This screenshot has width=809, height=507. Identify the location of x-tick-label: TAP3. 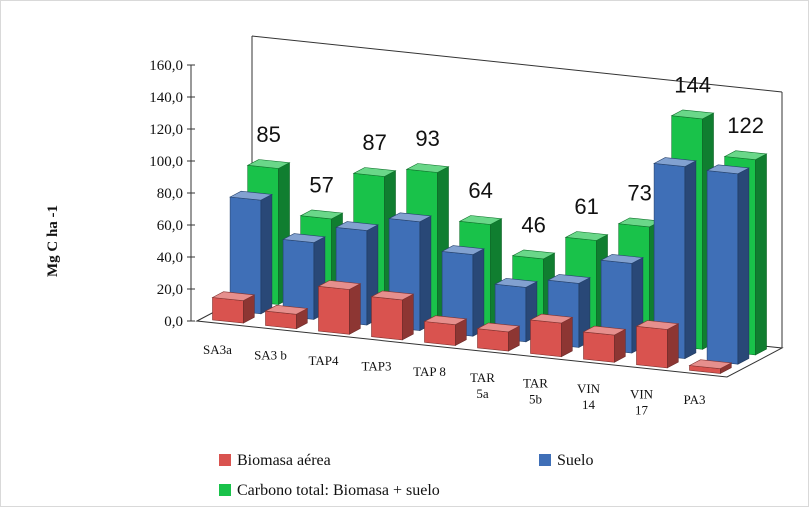
(376, 366).